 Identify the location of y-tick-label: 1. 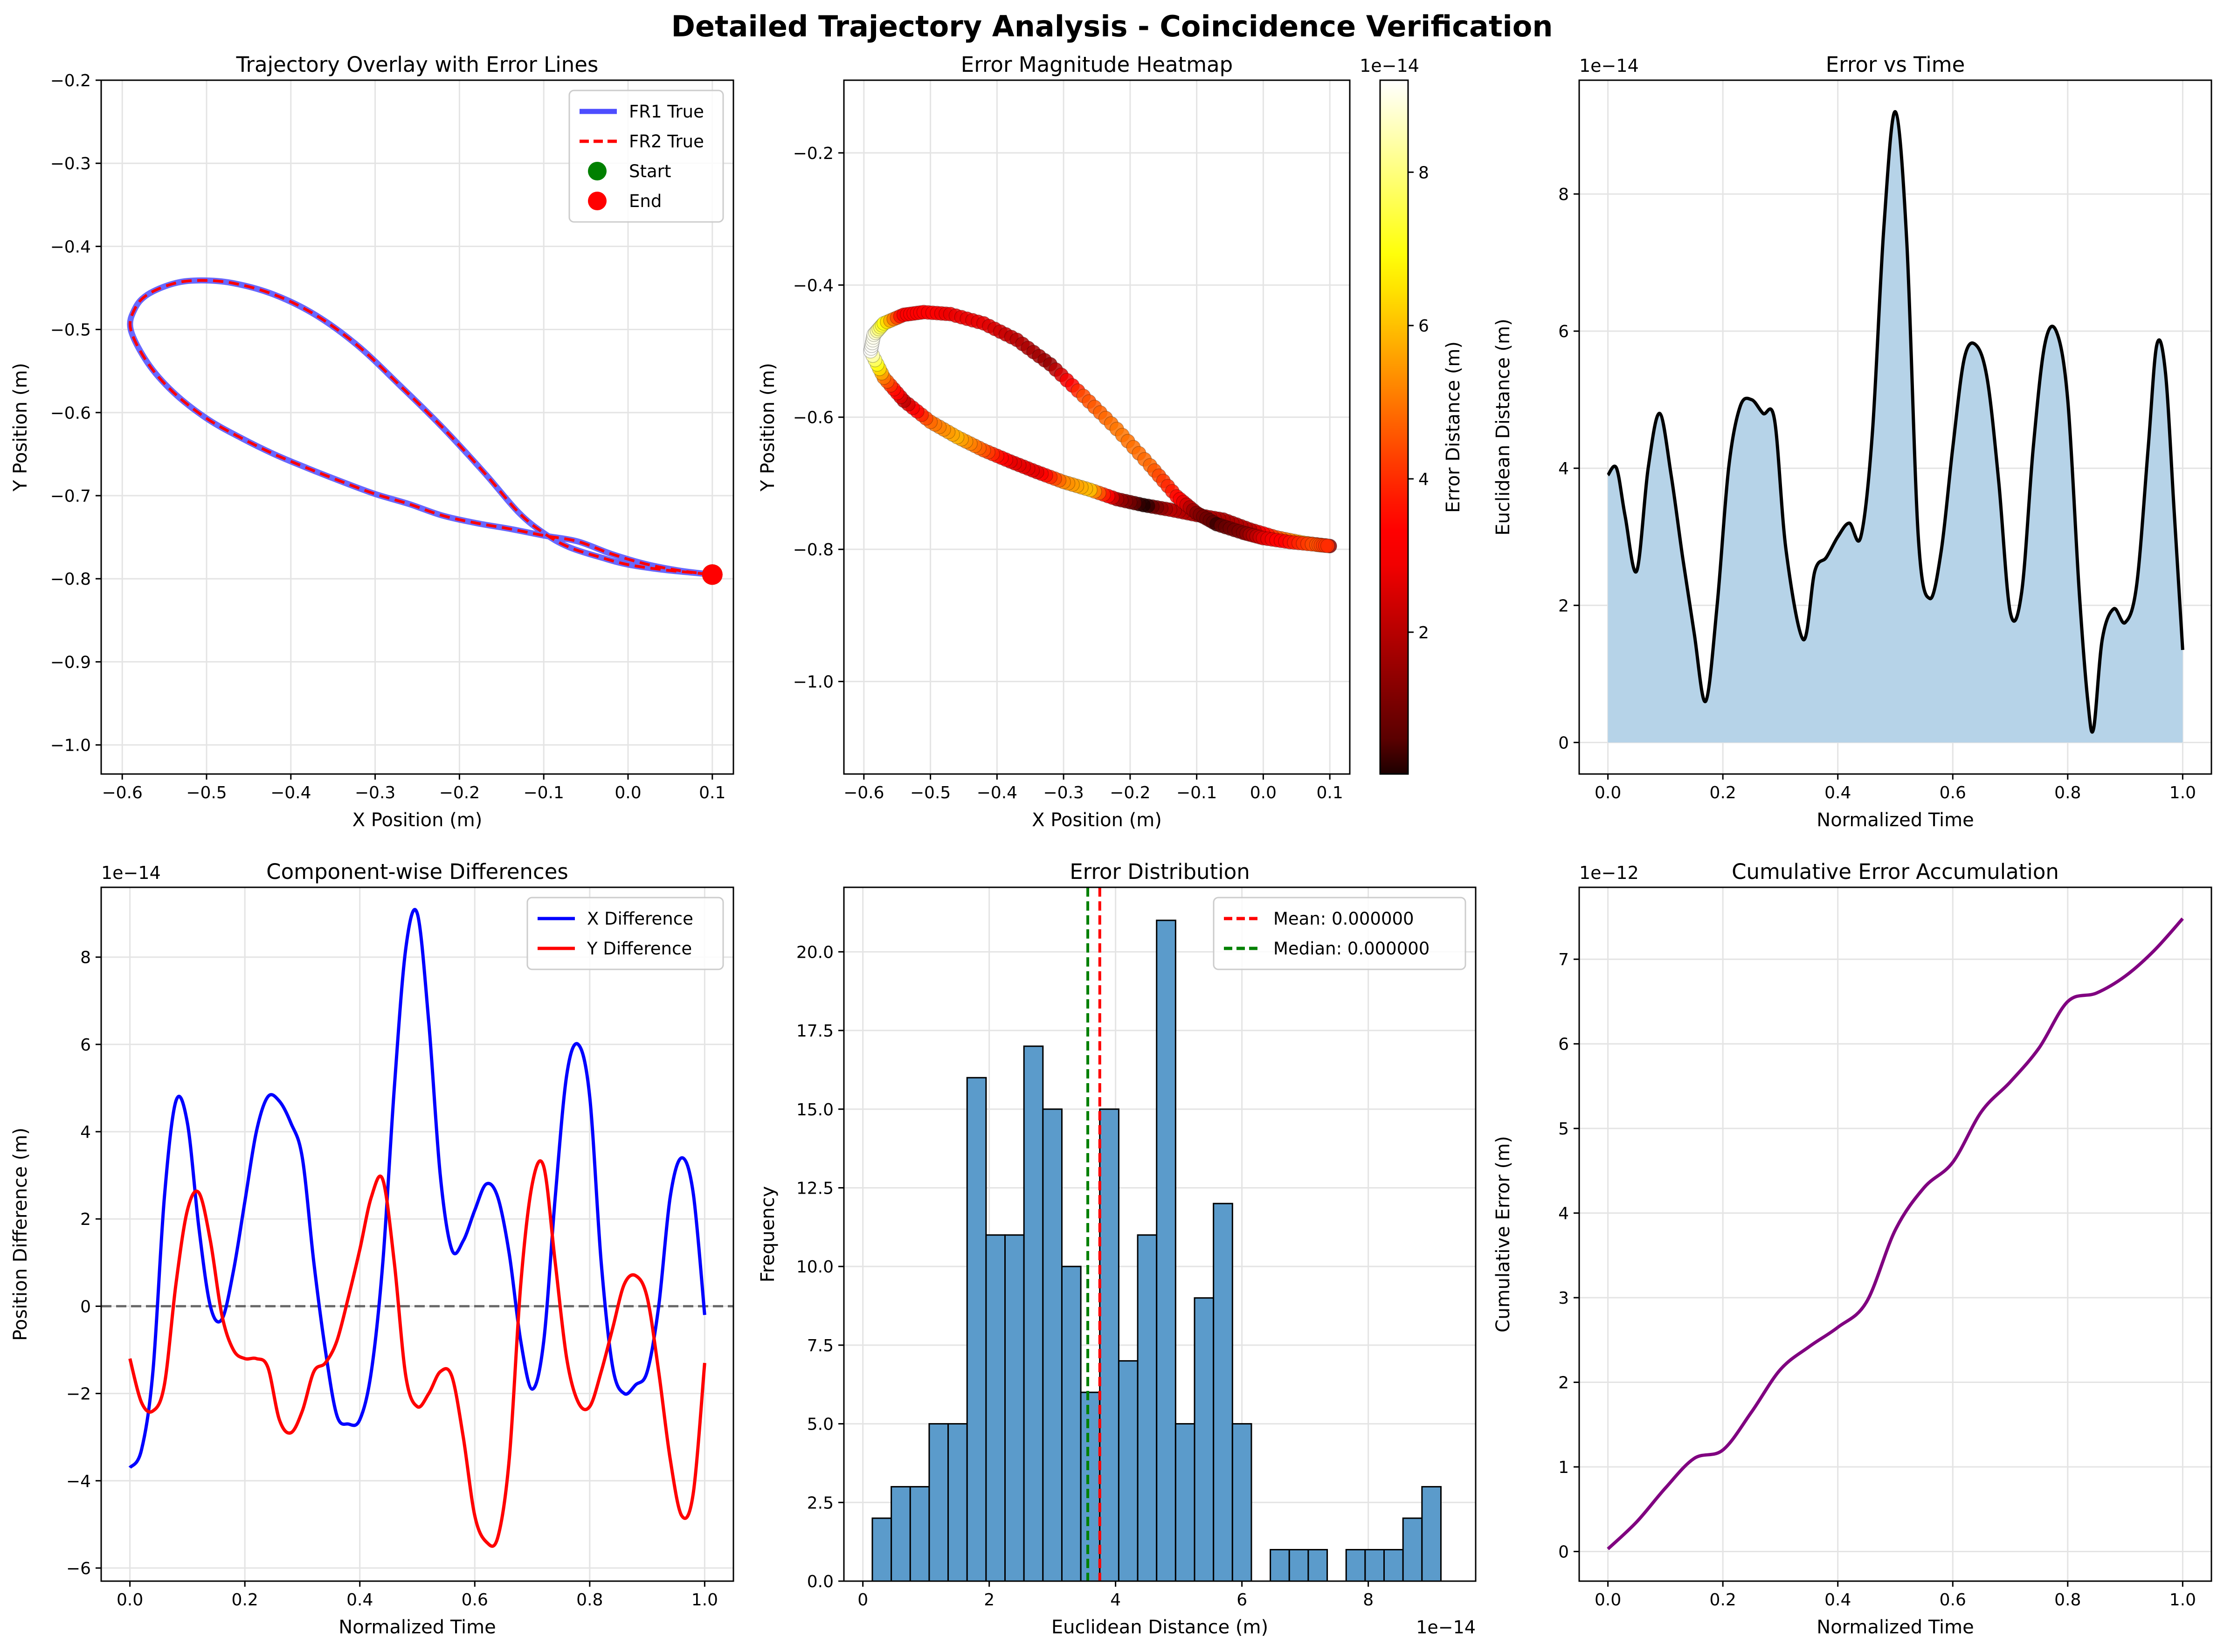
(1564, 1467).